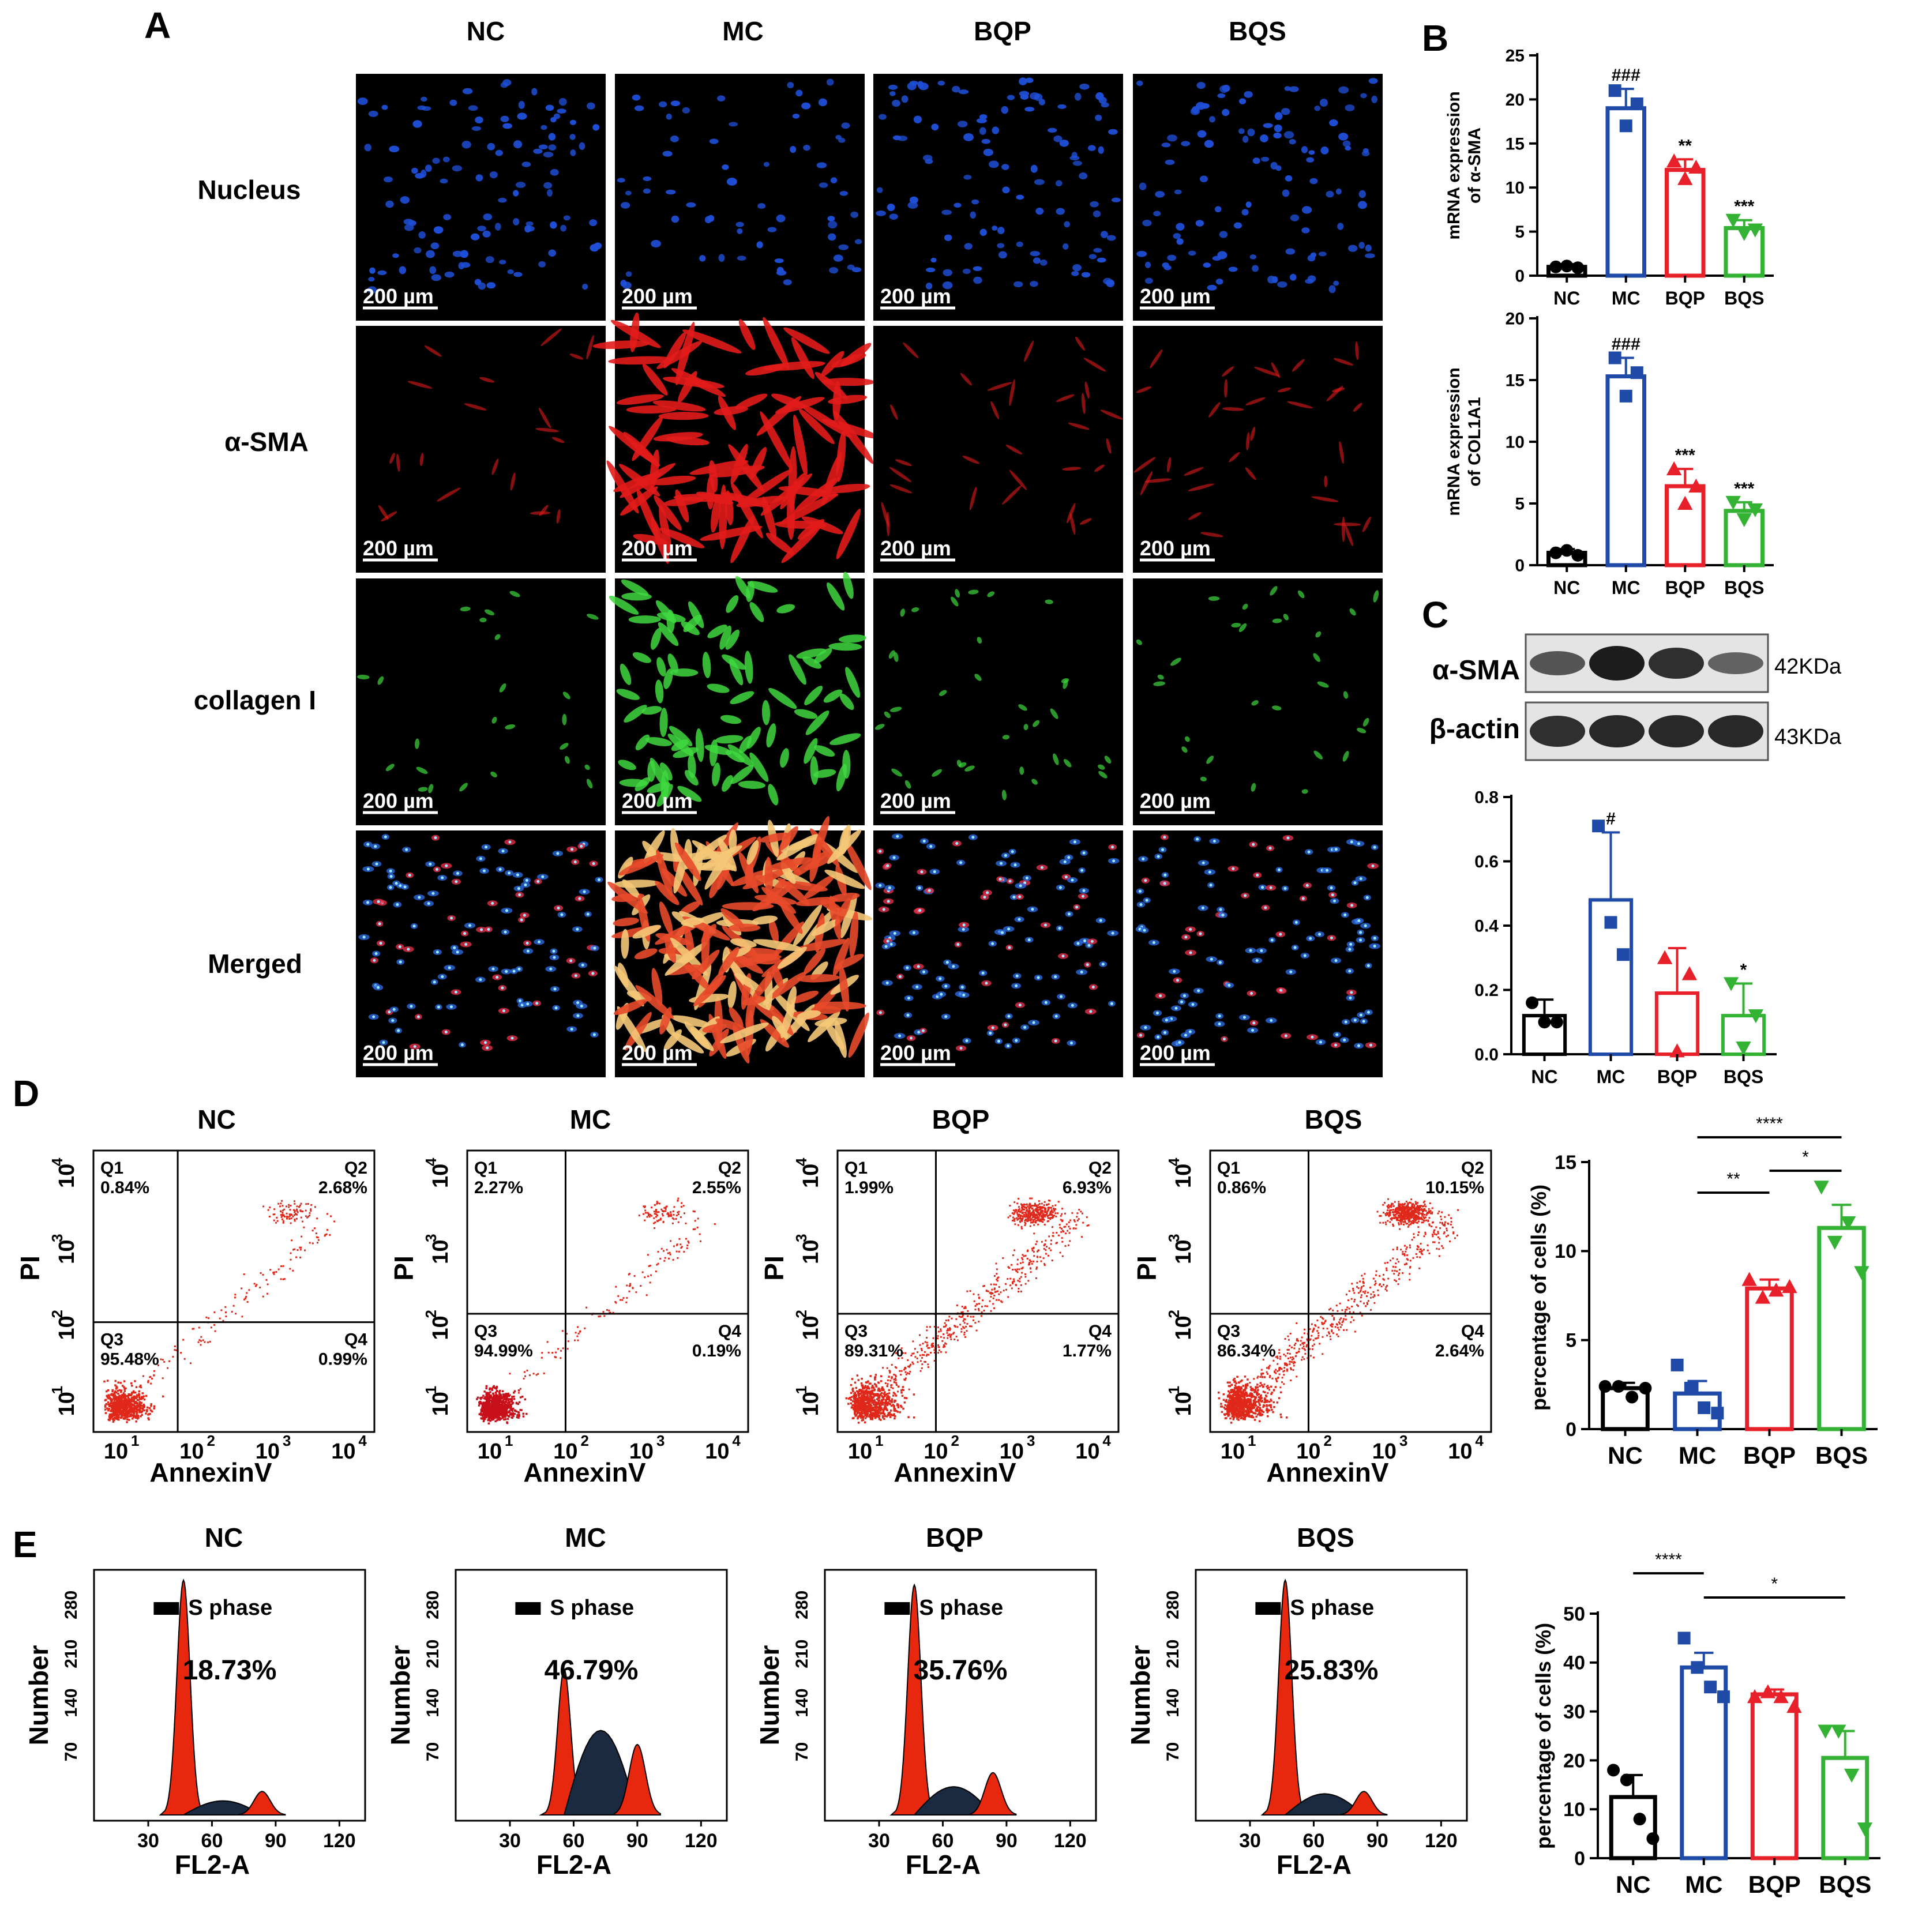  What do you see at coordinates (1002, 31) in the screenshot?
I see `col-title-bqp: BQP` at bounding box center [1002, 31].